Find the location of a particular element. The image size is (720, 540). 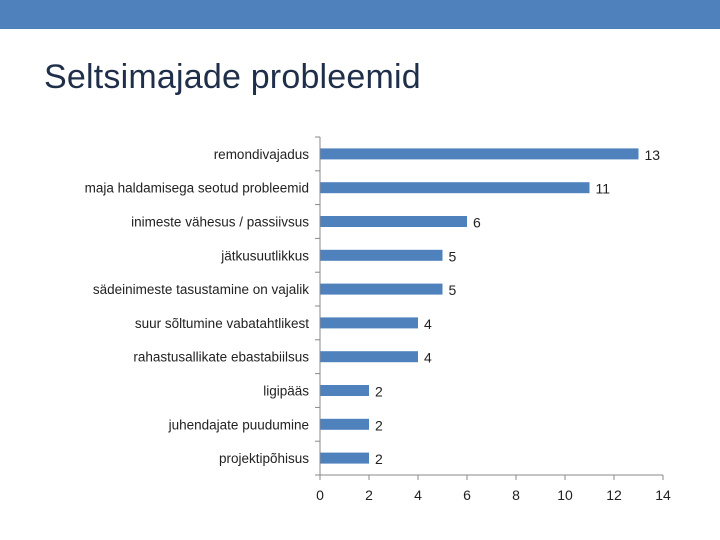

data-label: 13 is located at coordinates (653, 155).